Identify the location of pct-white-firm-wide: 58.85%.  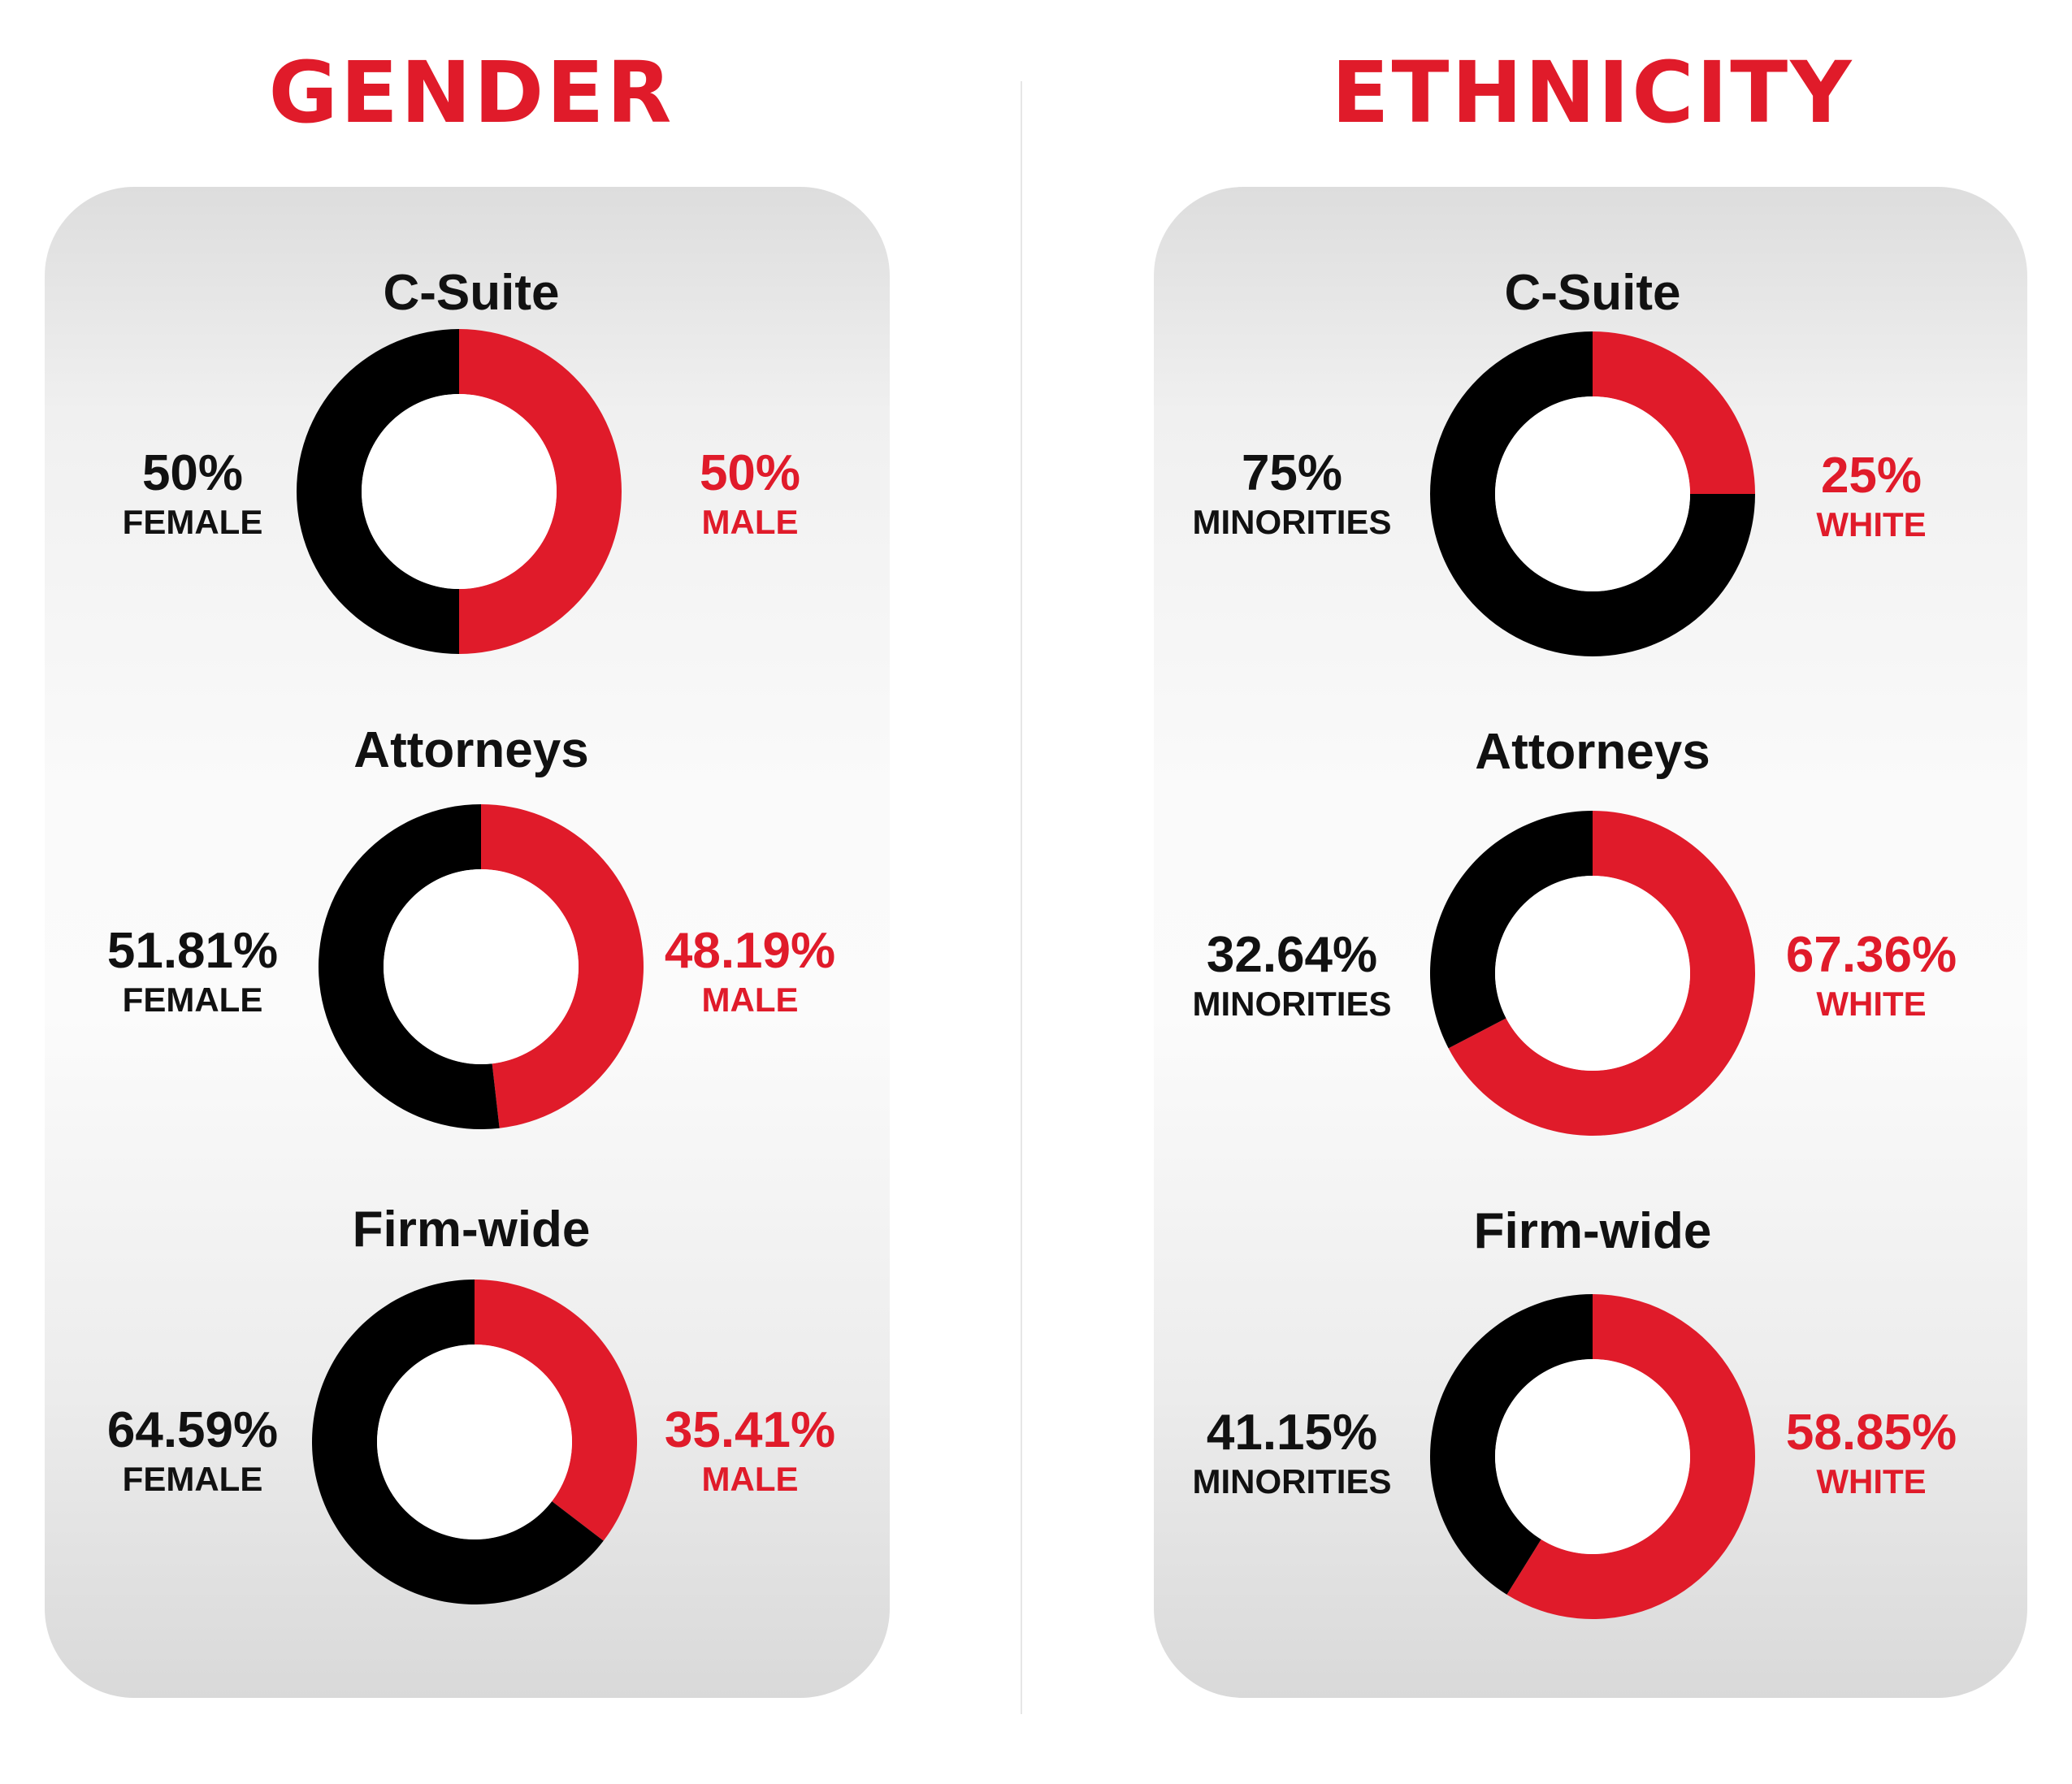
(1871, 1433).